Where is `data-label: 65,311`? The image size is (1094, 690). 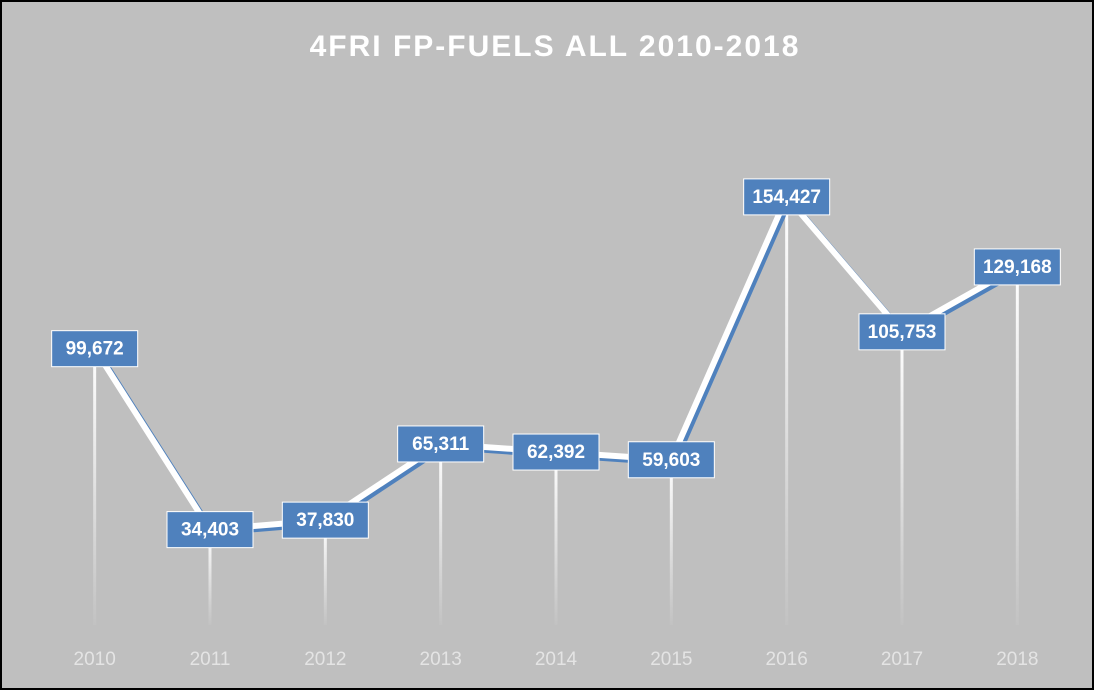
data-label: 65,311 is located at coordinates (440, 444).